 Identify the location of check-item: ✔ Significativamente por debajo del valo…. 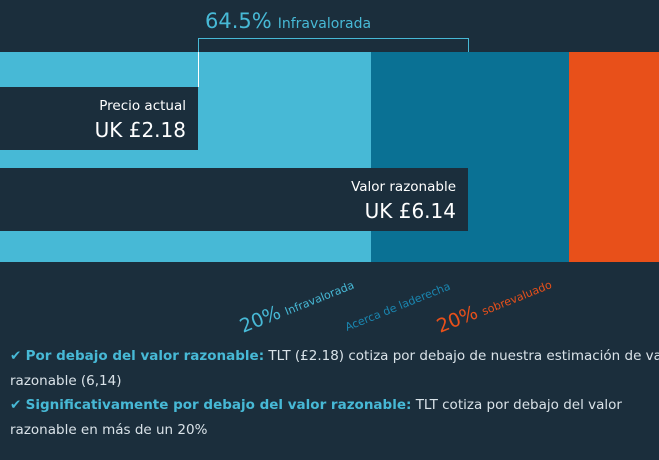
(334, 417).